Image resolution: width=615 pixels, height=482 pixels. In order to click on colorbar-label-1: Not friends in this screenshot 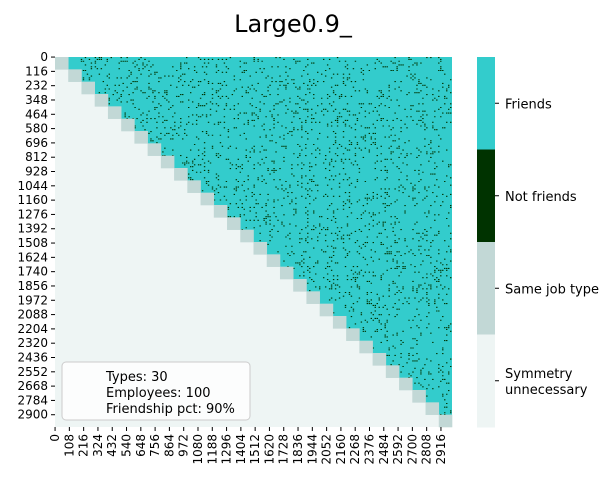, I will do `click(541, 197)`.